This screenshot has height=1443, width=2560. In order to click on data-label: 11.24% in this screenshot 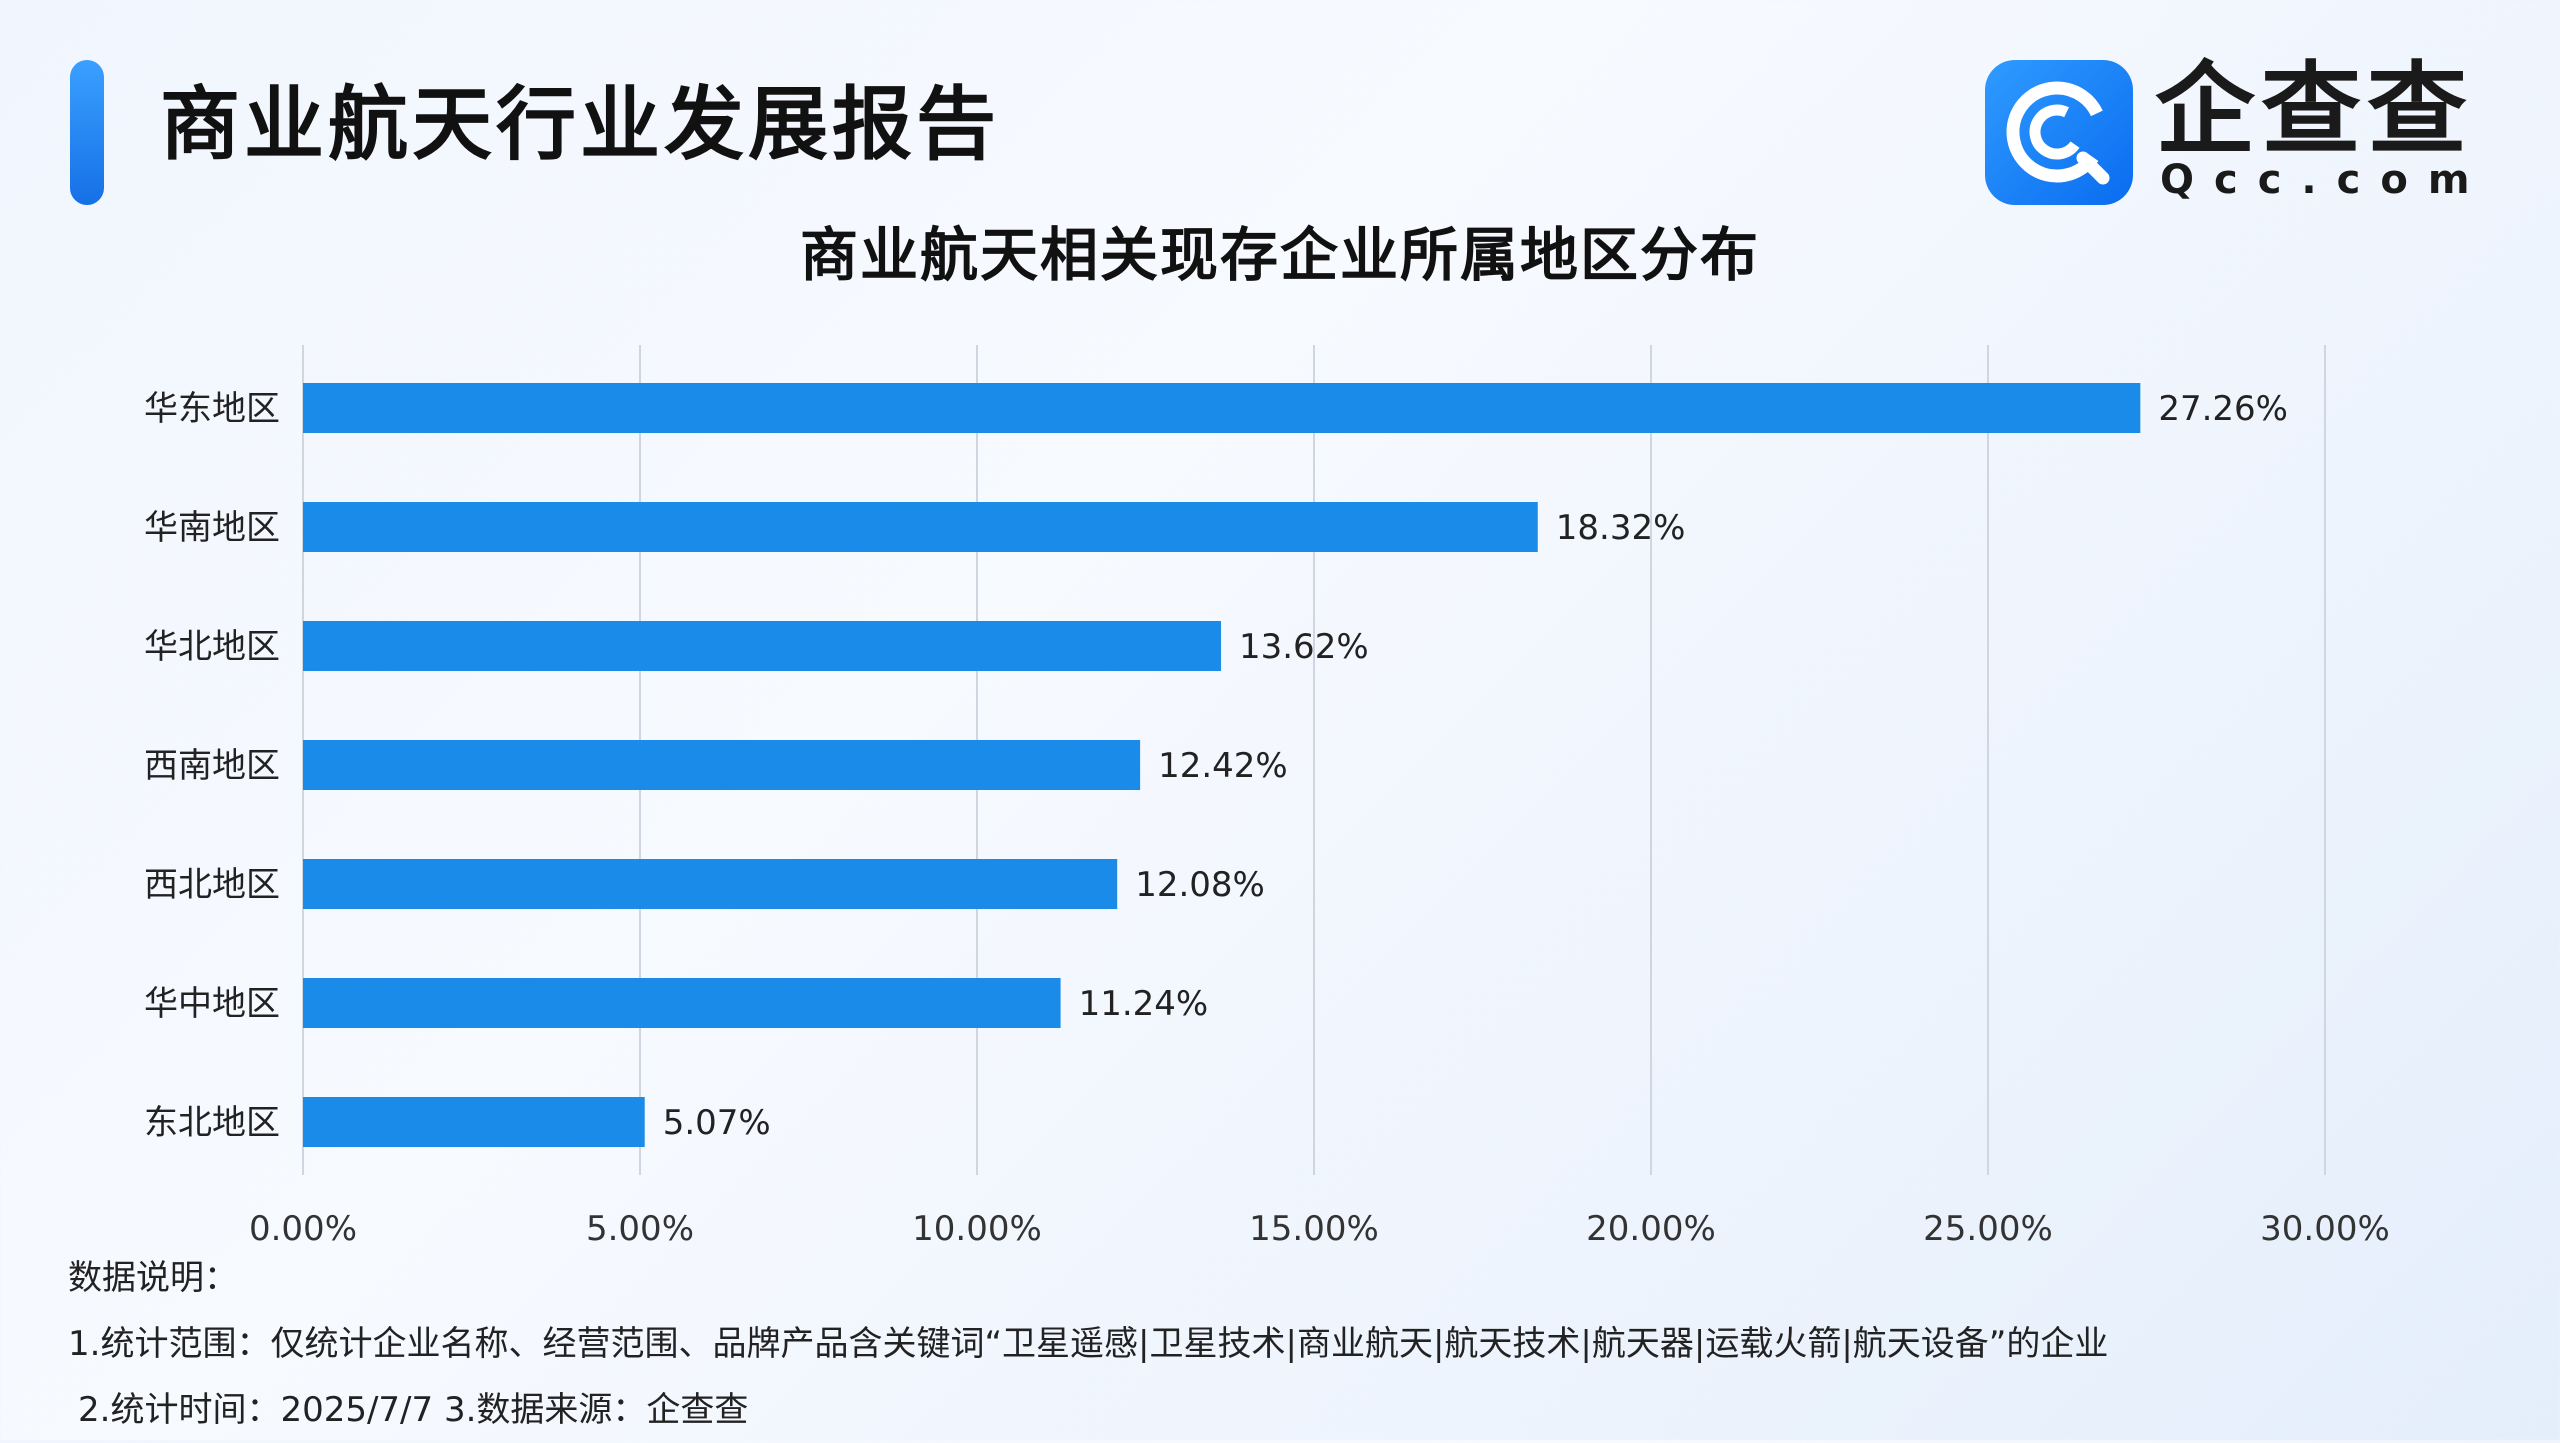, I will do `click(1144, 1004)`.